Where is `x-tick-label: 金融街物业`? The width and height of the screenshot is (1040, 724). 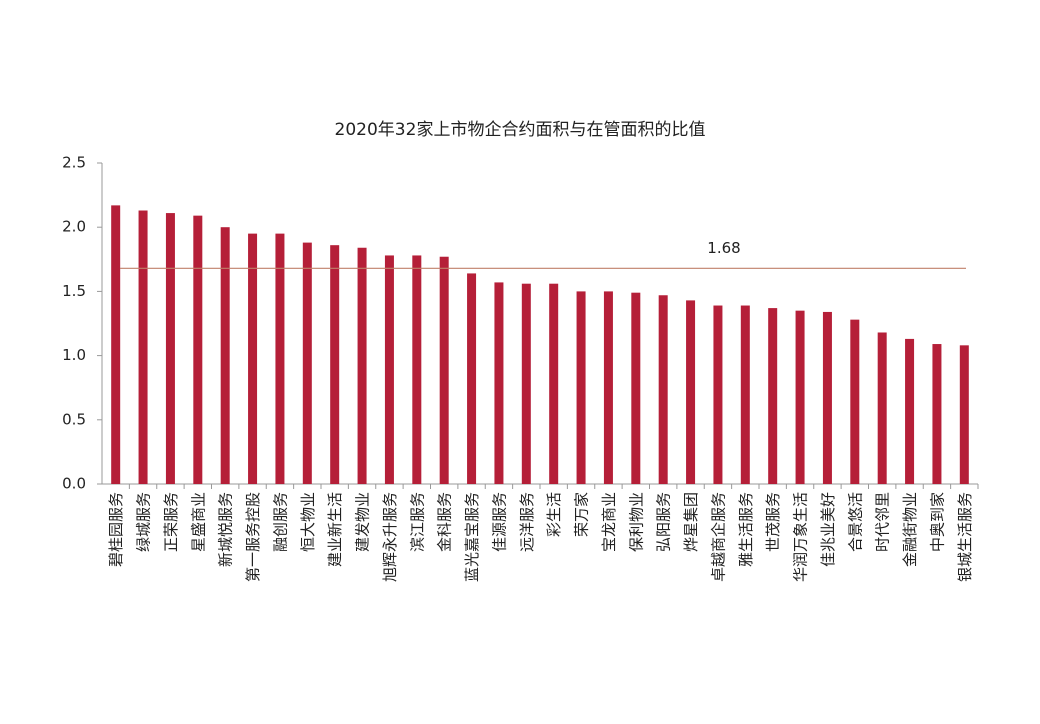
x-tick-label: 金融街物业 is located at coordinates (910, 529).